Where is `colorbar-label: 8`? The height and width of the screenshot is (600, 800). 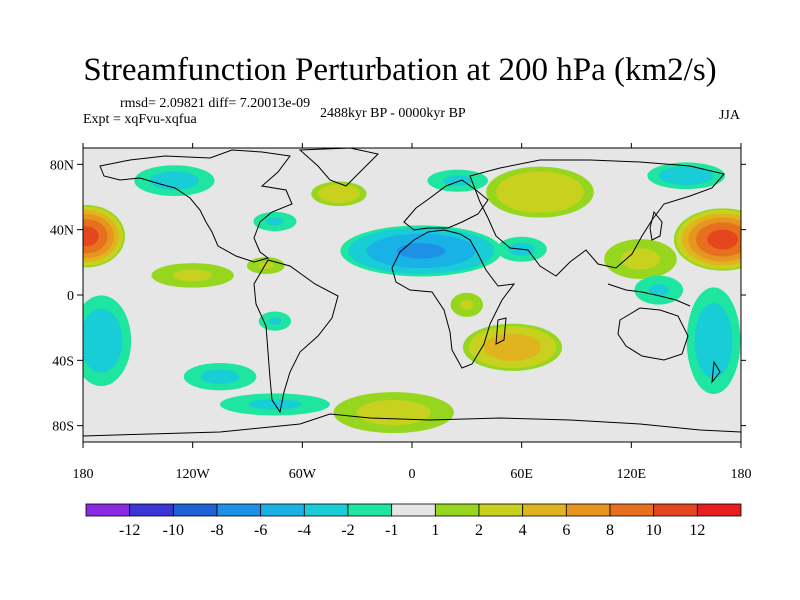
colorbar-label: 8 is located at coordinates (610, 530).